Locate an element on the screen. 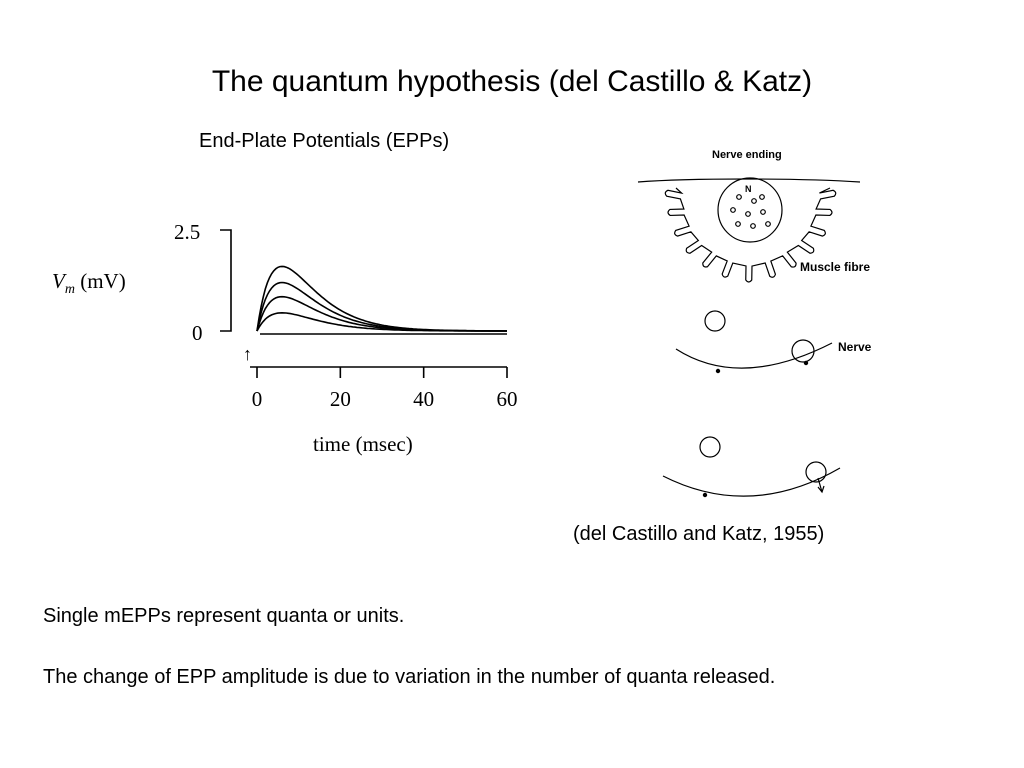 This screenshot has width=1024, height=768. y-axis-label: Vm (mV) is located at coordinates (89, 283).